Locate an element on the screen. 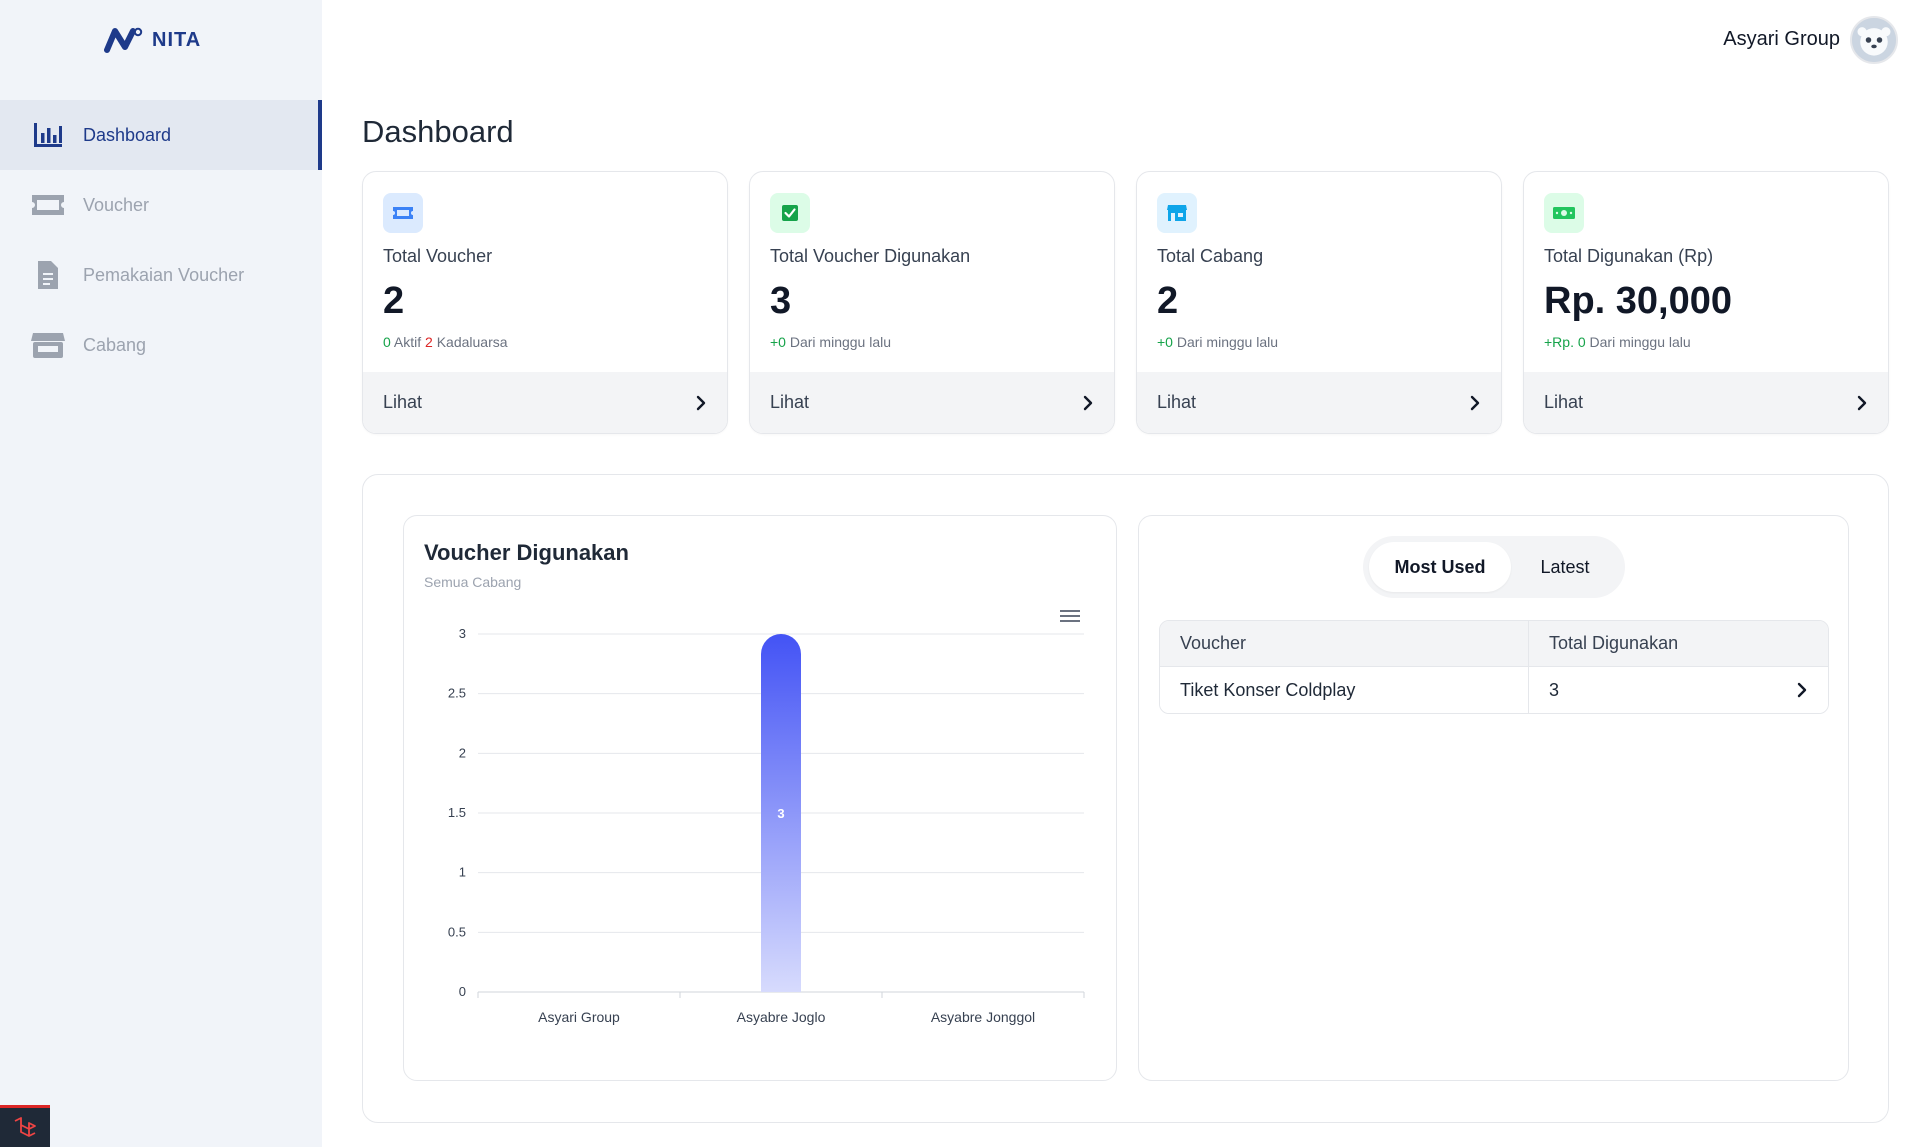 This screenshot has height=1147, width=1920. sidebar-item-label: Cabang is located at coordinates (115, 344).